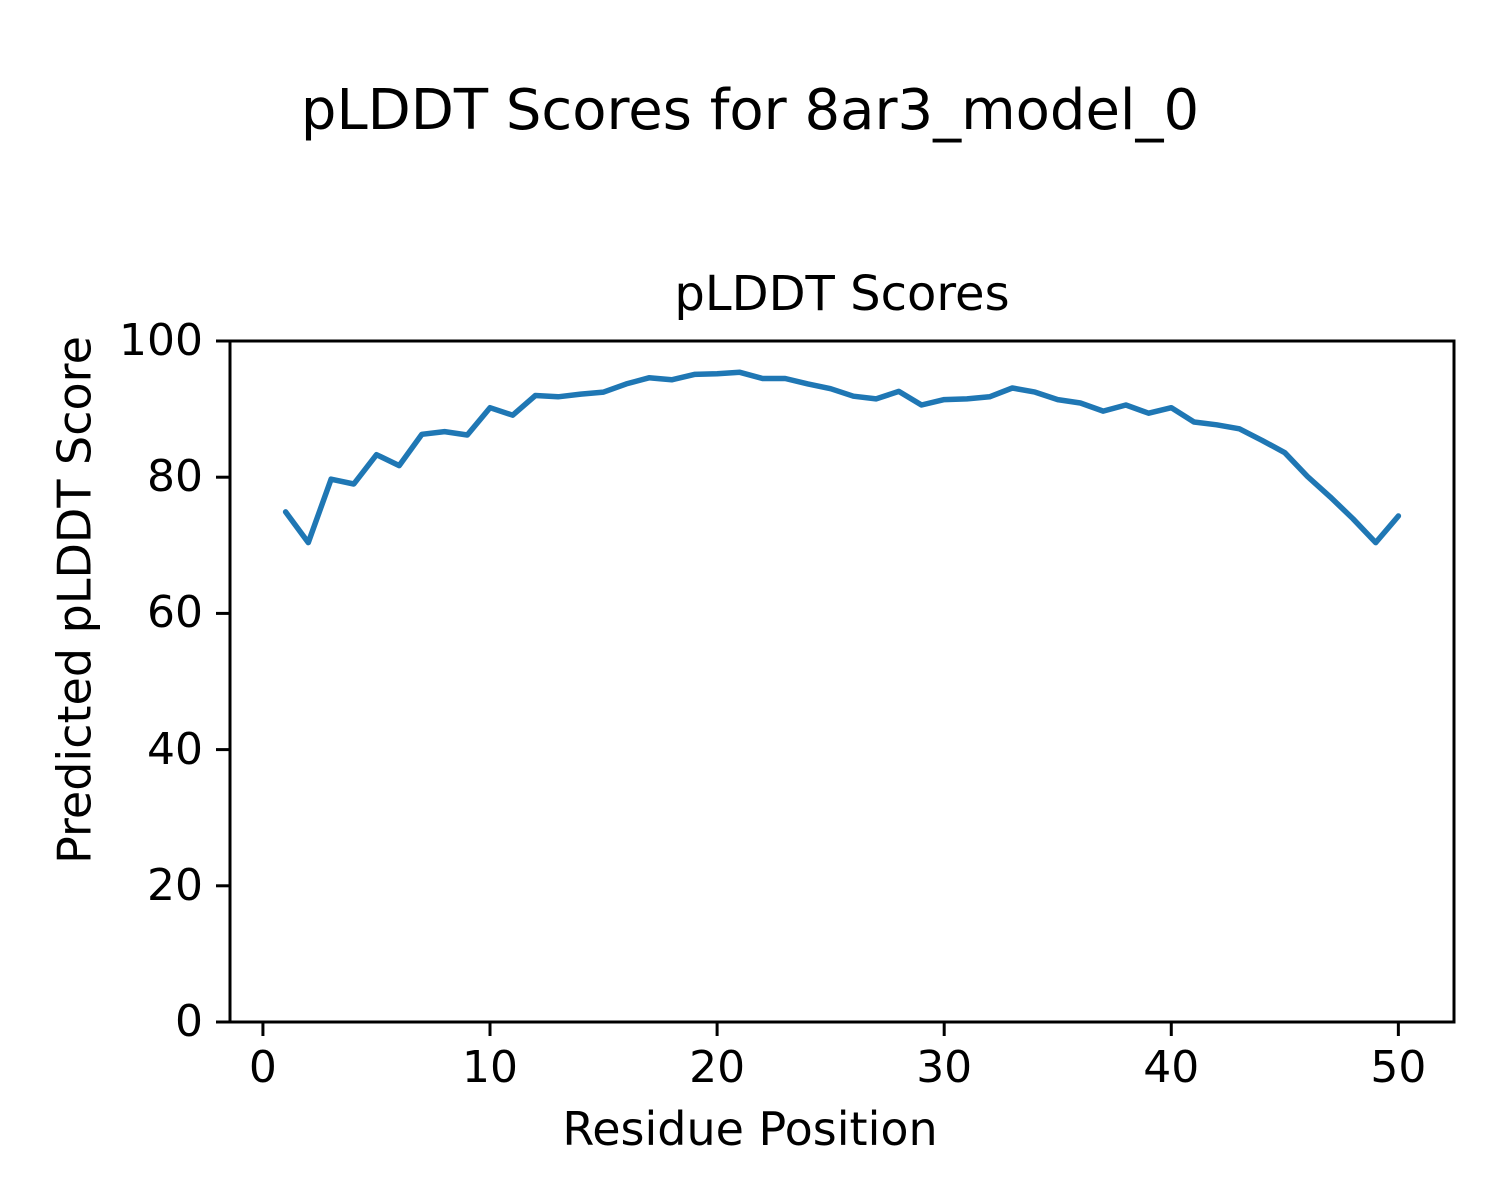  I want to click on y-tick-label: 100, so click(161, 340).